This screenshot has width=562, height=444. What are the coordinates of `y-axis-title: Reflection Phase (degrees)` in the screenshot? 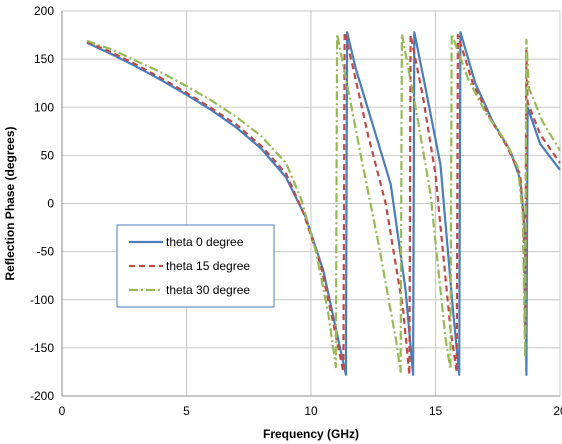 It's located at (10, 203).